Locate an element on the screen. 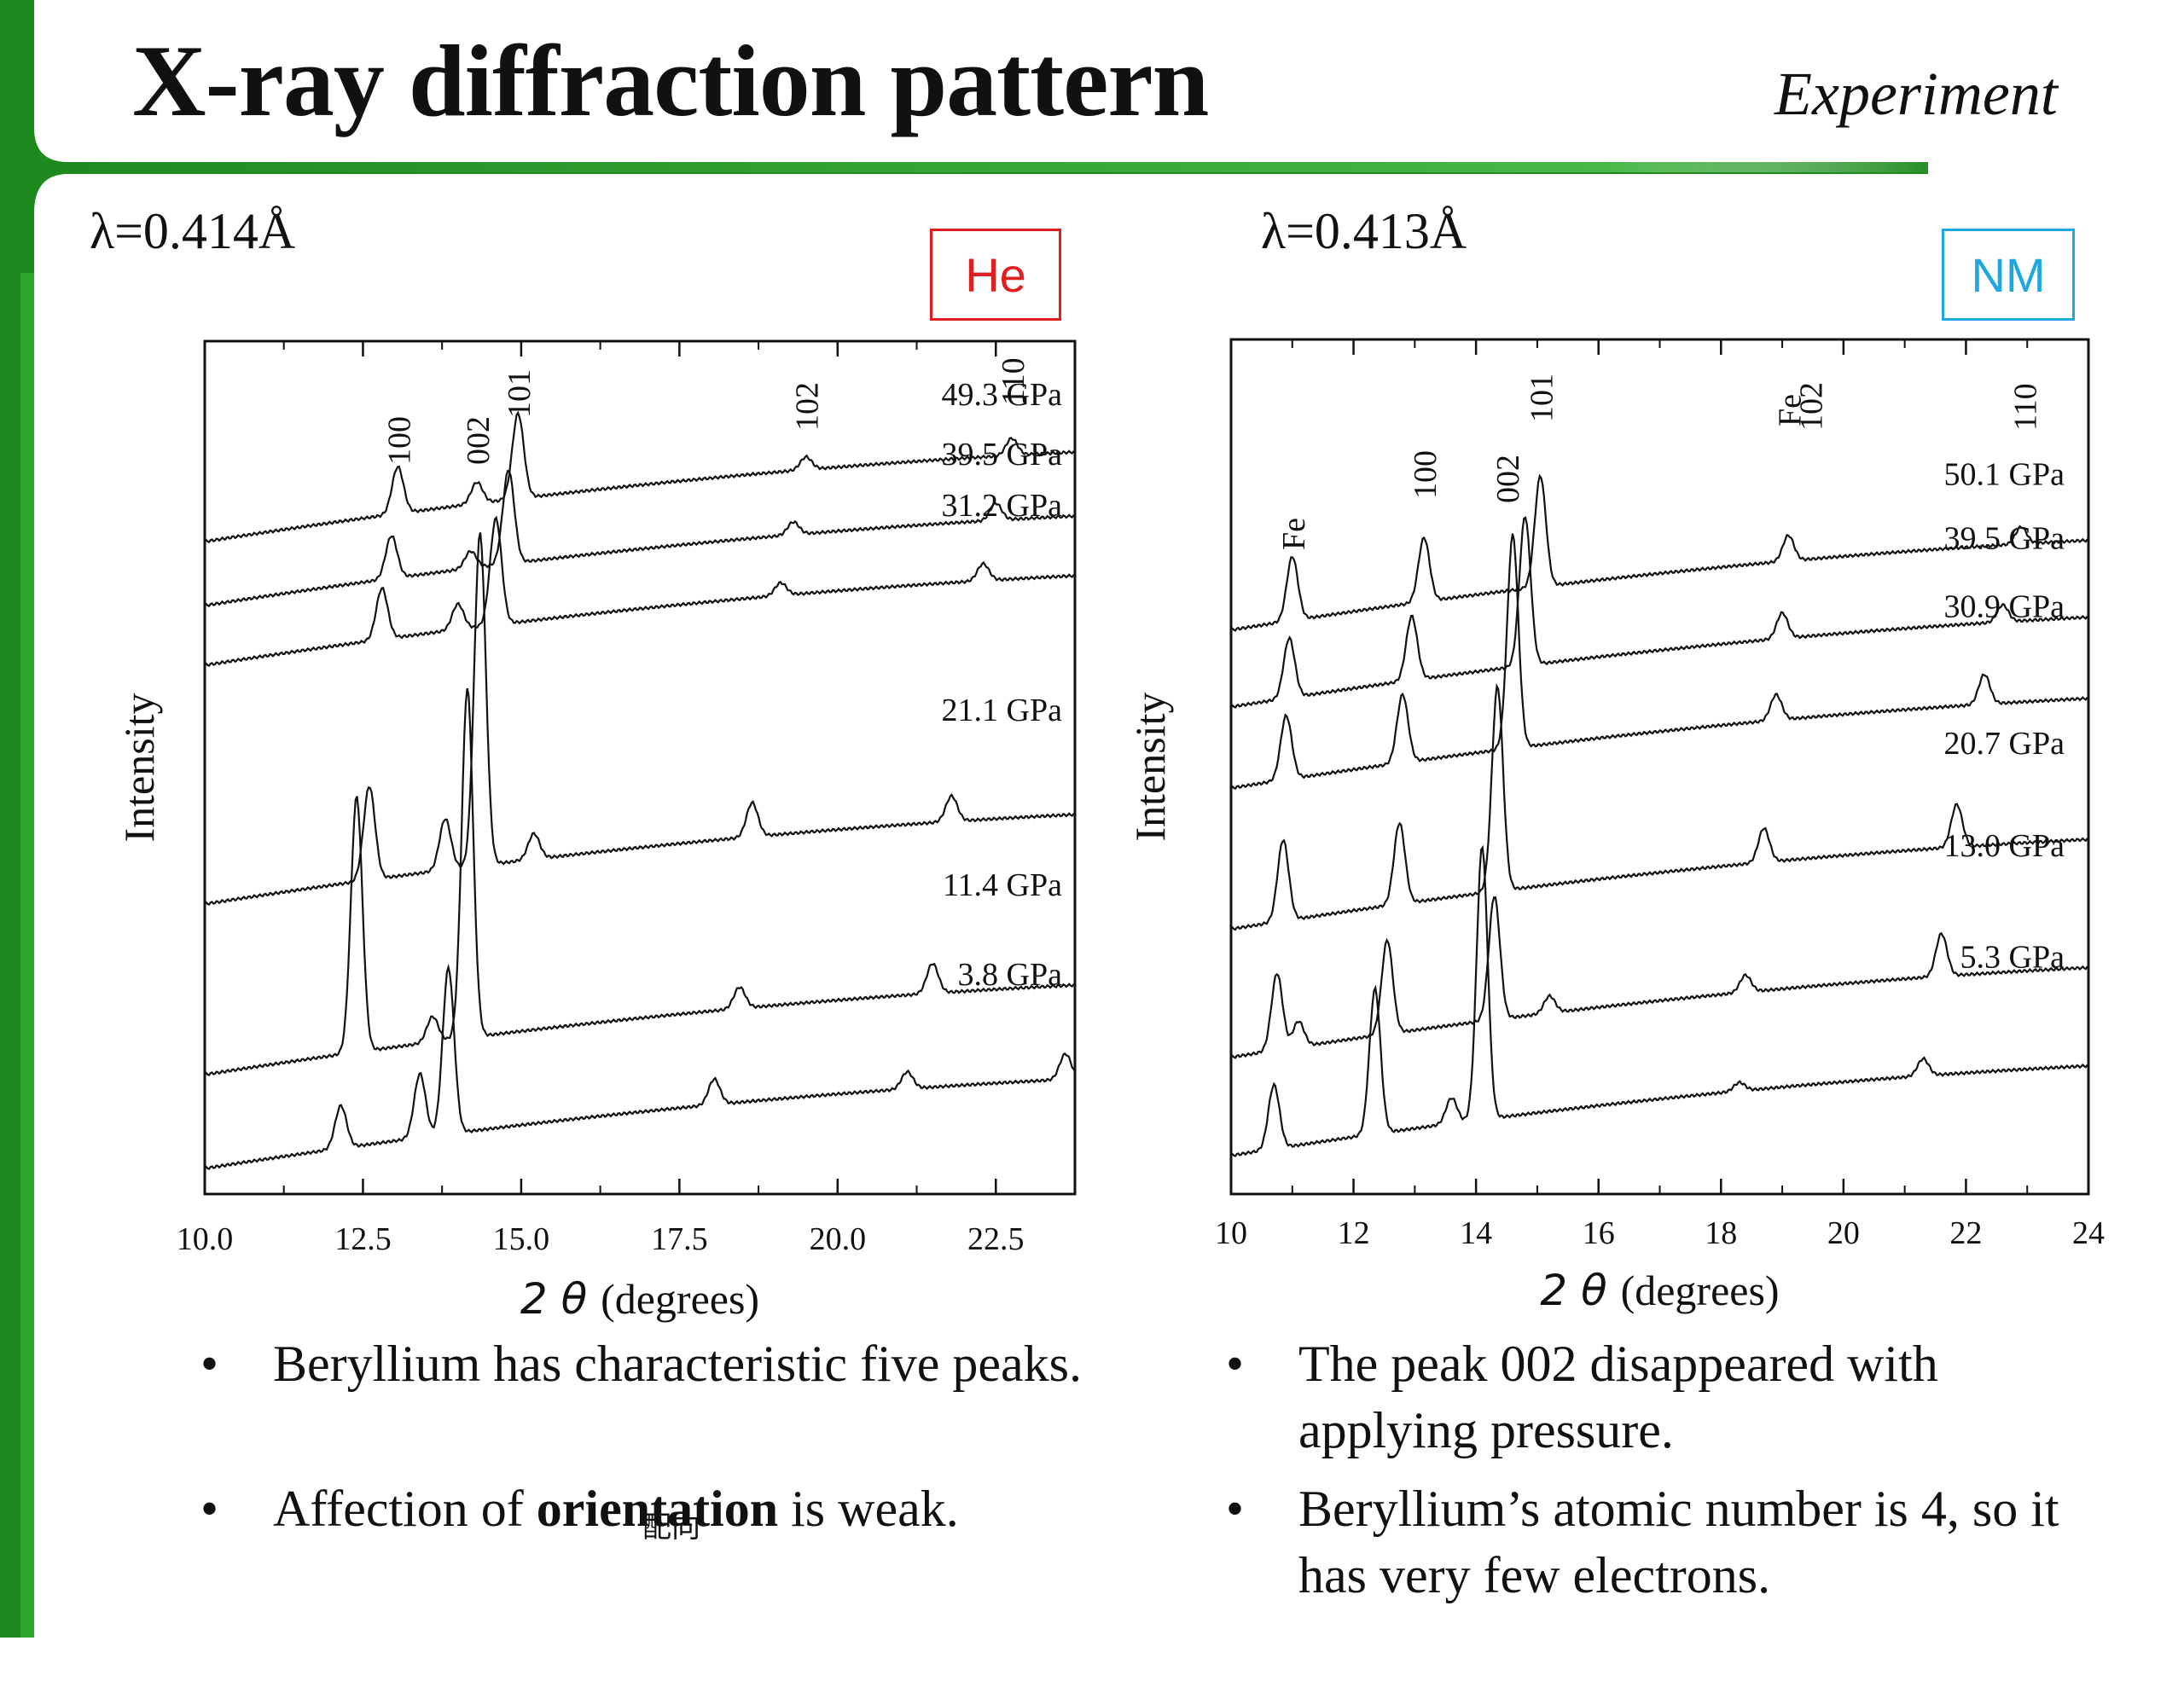 This screenshot has width=2184, height=1687. pressure-label-21-1-gpa: 21.1 GPa is located at coordinates (1002, 711).